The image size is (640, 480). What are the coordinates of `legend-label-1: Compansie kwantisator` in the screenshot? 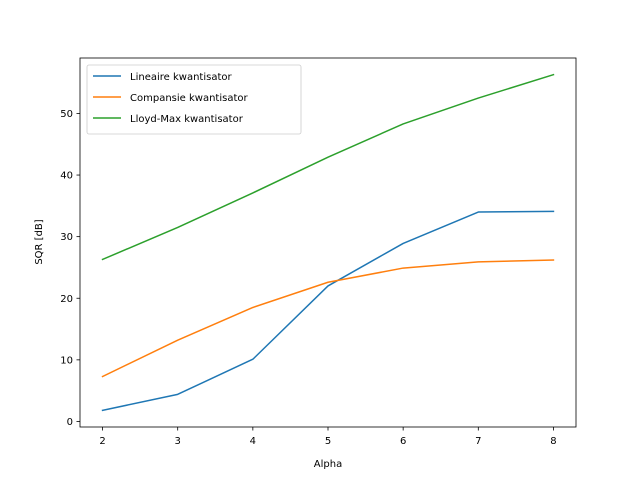 It's located at (189, 98).